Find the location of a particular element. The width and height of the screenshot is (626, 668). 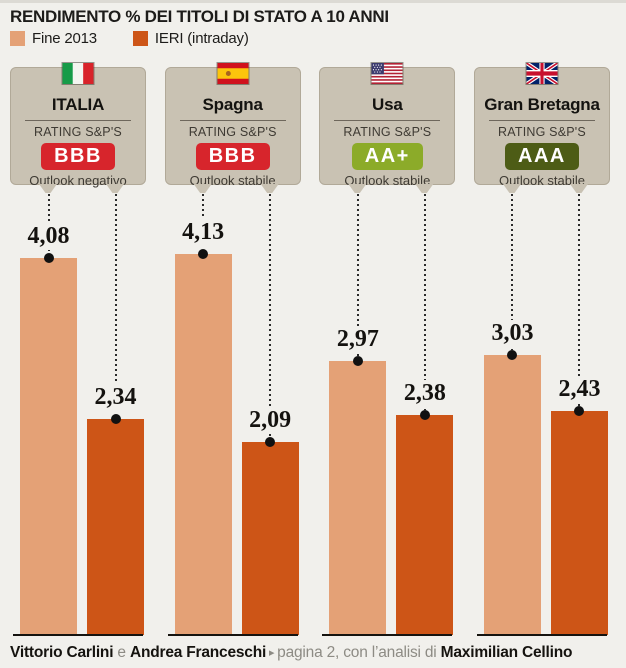

rating-badge: AAA is located at coordinates (542, 156).